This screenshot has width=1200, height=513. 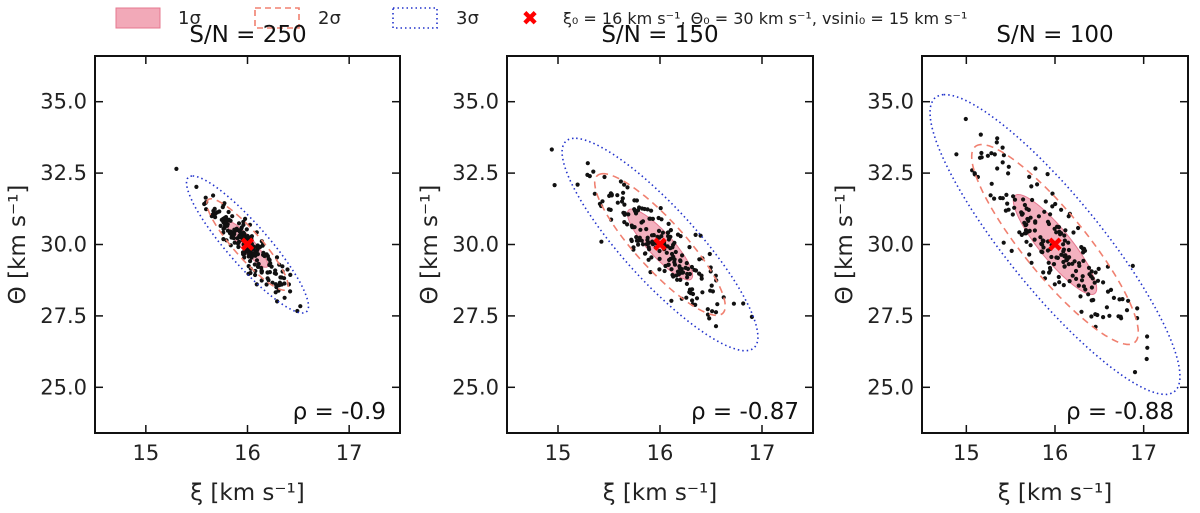 I want to click on y-tick-label: 27.5, so click(x=475, y=316).